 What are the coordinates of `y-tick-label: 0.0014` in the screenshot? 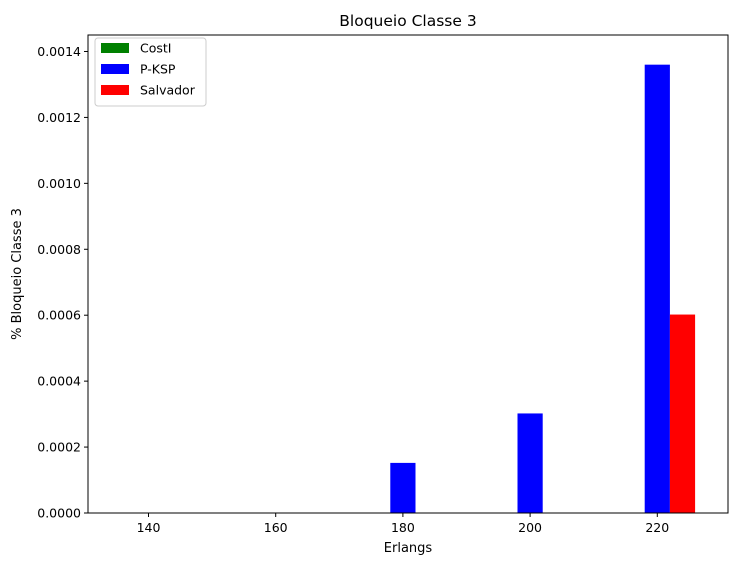 It's located at (59, 51).